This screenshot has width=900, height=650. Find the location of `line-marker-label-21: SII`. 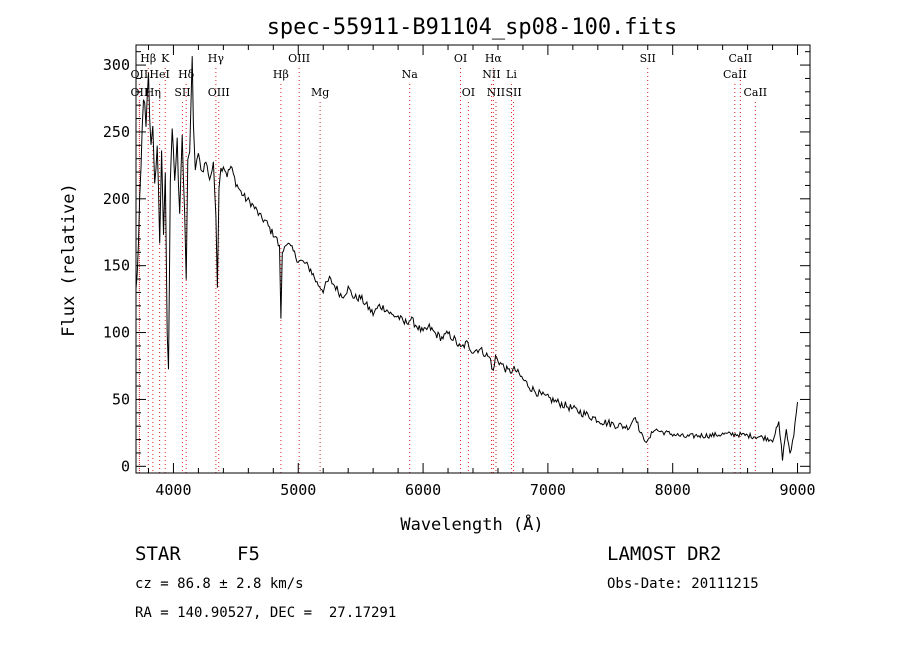

line-marker-label-21: SII is located at coordinates (648, 58).